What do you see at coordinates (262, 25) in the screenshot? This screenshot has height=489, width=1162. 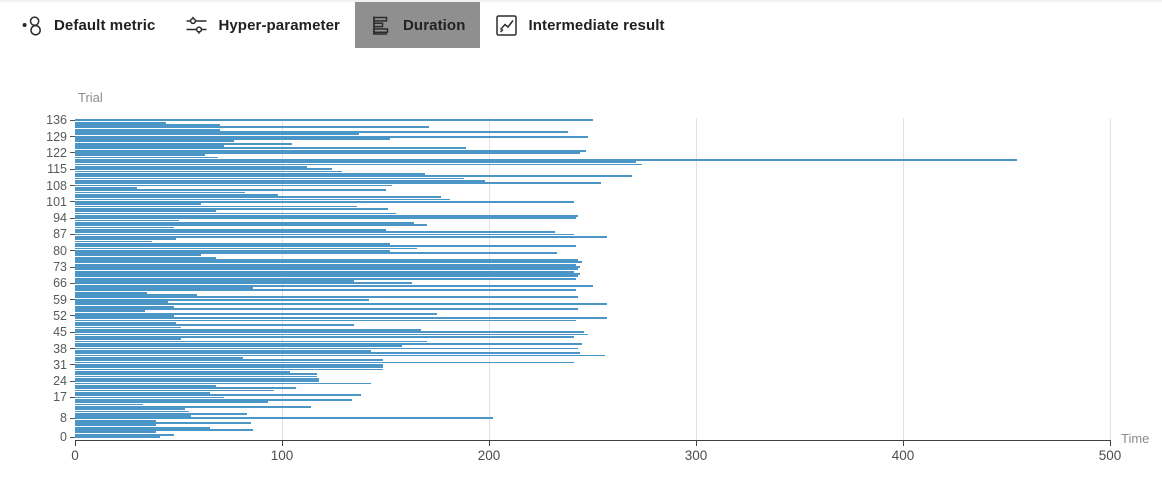 I see `tab-hyper-parameter: Hyper-parameter` at bounding box center [262, 25].